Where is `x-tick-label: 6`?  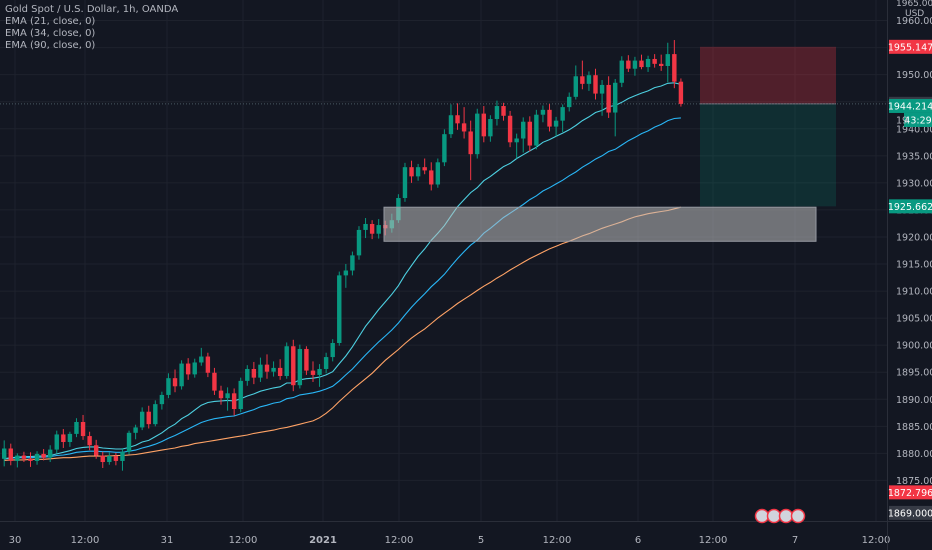 x-tick-label: 6 is located at coordinates (638, 540).